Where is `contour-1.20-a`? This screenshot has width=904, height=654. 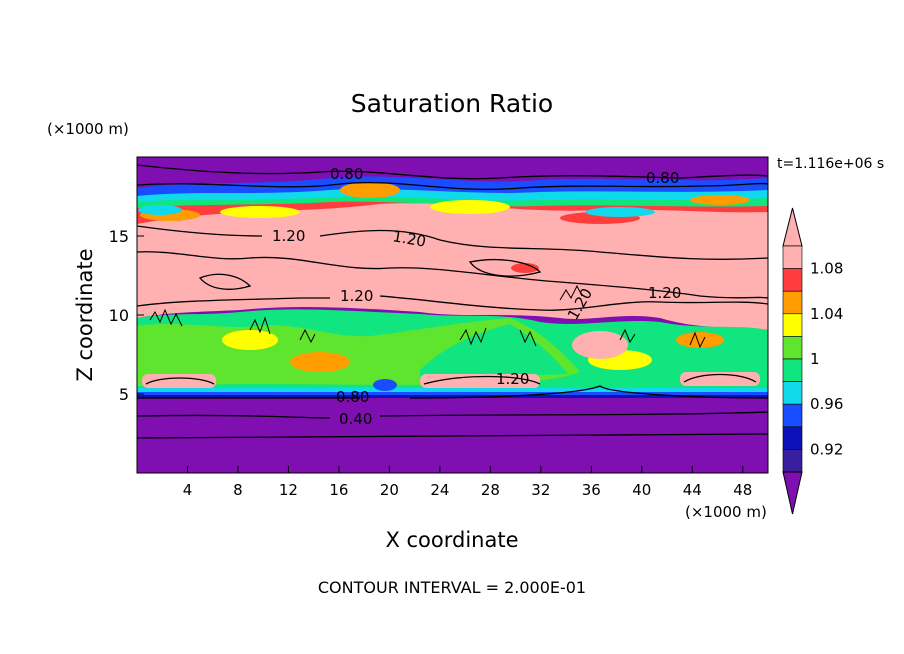
contour-1.20-a is located at coordinates (452, 242).